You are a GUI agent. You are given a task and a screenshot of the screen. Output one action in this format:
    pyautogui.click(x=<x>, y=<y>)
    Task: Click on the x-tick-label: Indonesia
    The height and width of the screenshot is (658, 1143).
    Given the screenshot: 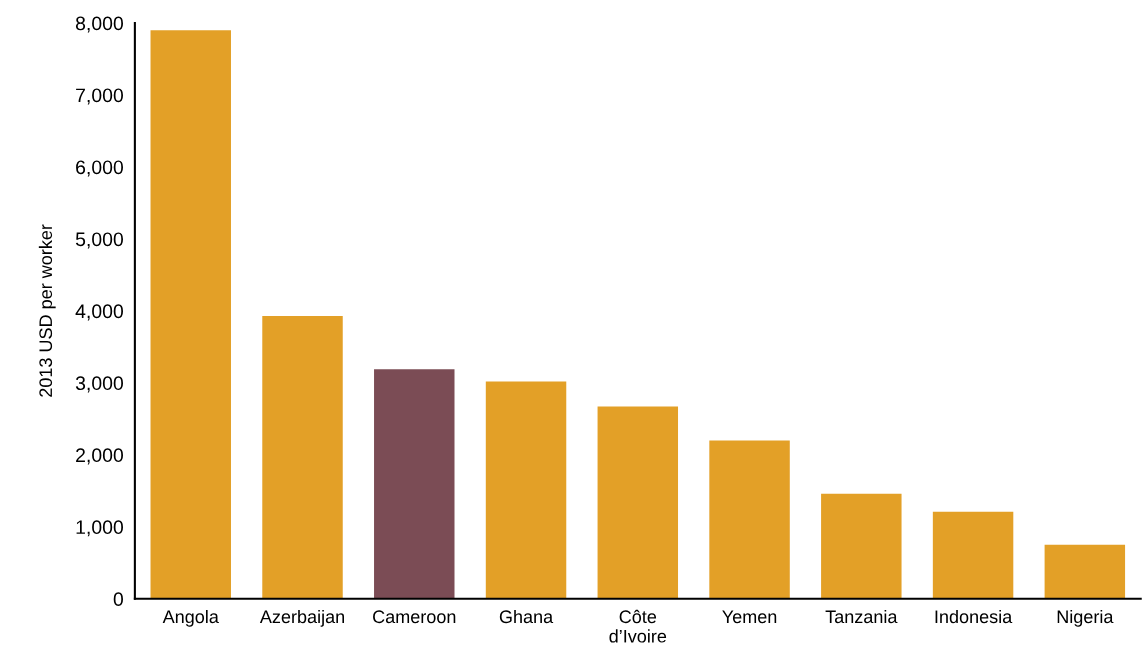 What is the action you would take?
    pyautogui.click(x=974, y=616)
    